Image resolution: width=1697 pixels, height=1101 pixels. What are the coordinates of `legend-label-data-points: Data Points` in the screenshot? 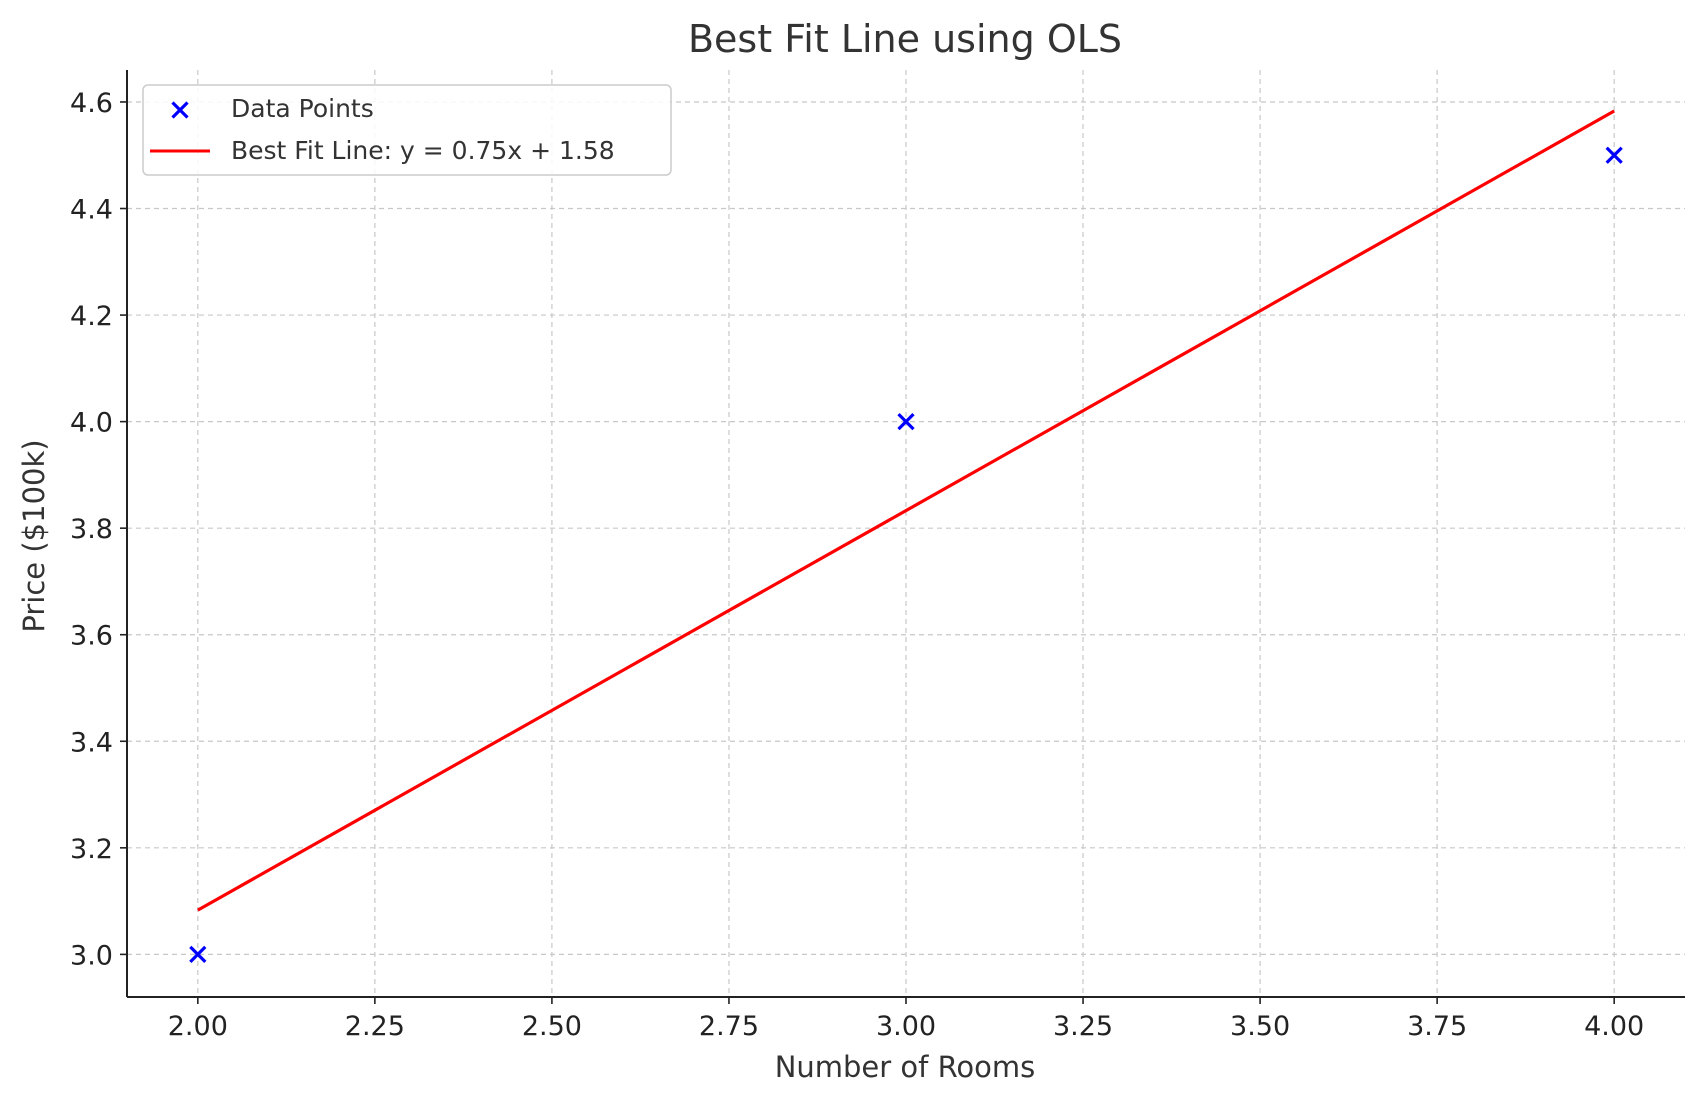 It's located at (302, 108).